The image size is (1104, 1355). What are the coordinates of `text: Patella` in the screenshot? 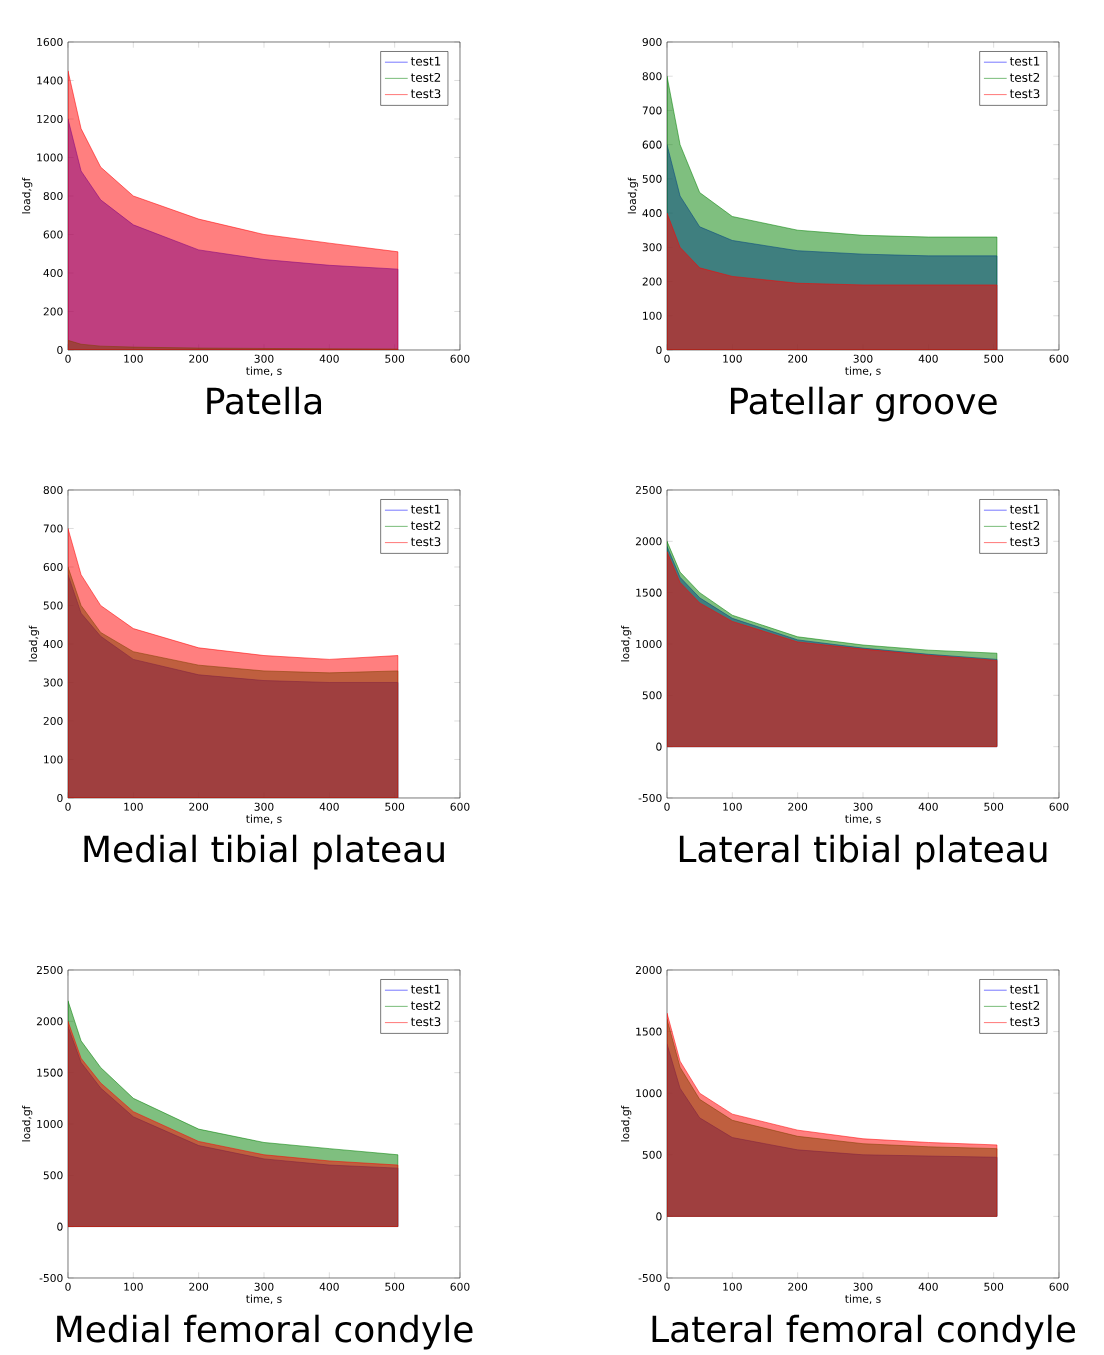 It's located at (264, 400).